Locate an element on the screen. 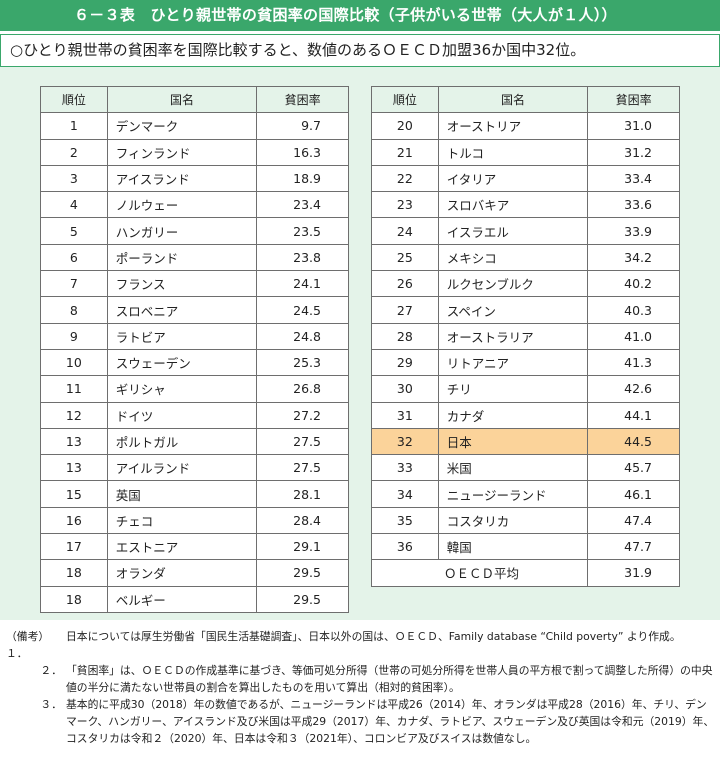  rank-cell: 33 is located at coordinates (405, 468).